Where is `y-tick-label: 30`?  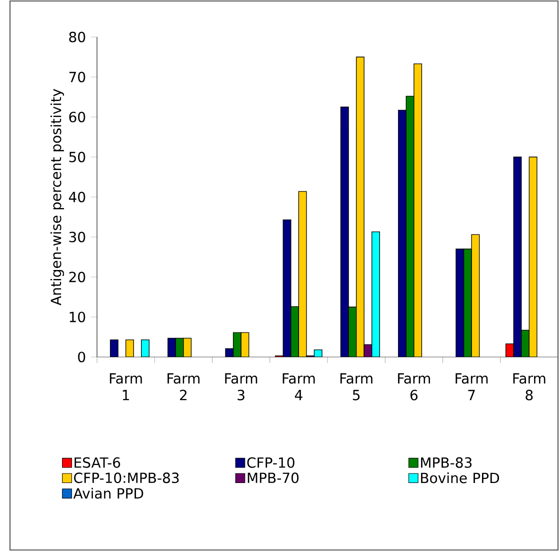
y-tick-label: 30 is located at coordinates (77, 237).